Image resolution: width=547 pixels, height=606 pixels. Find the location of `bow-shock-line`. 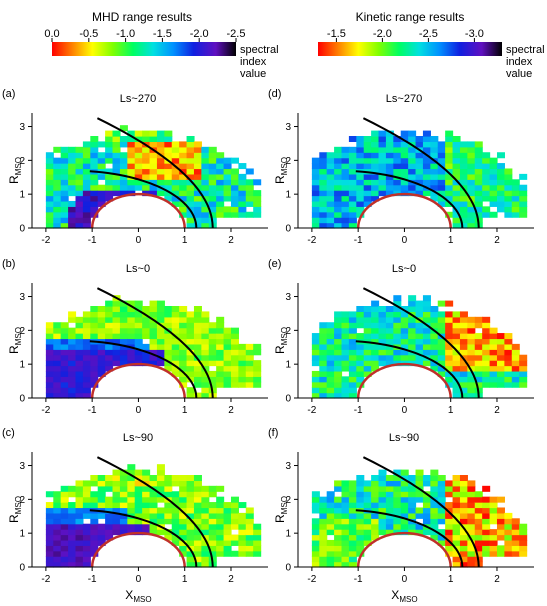

bow-shock-line is located at coordinates (421, 172).